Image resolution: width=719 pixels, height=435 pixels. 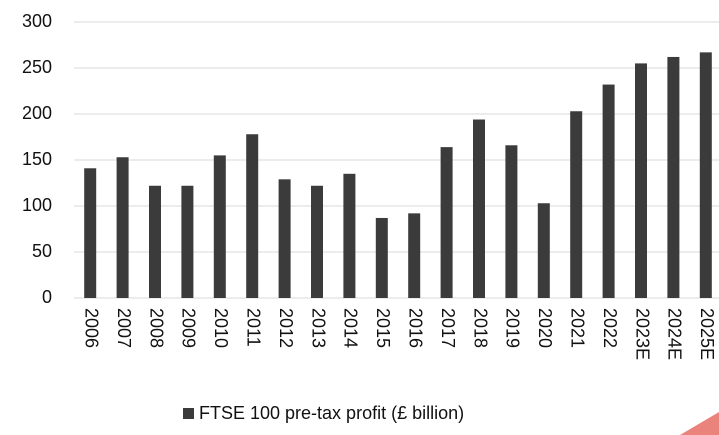 I want to click on legend-label: FTSE 100 pre-tax profit (£ billion), so click(x=331, y=413).